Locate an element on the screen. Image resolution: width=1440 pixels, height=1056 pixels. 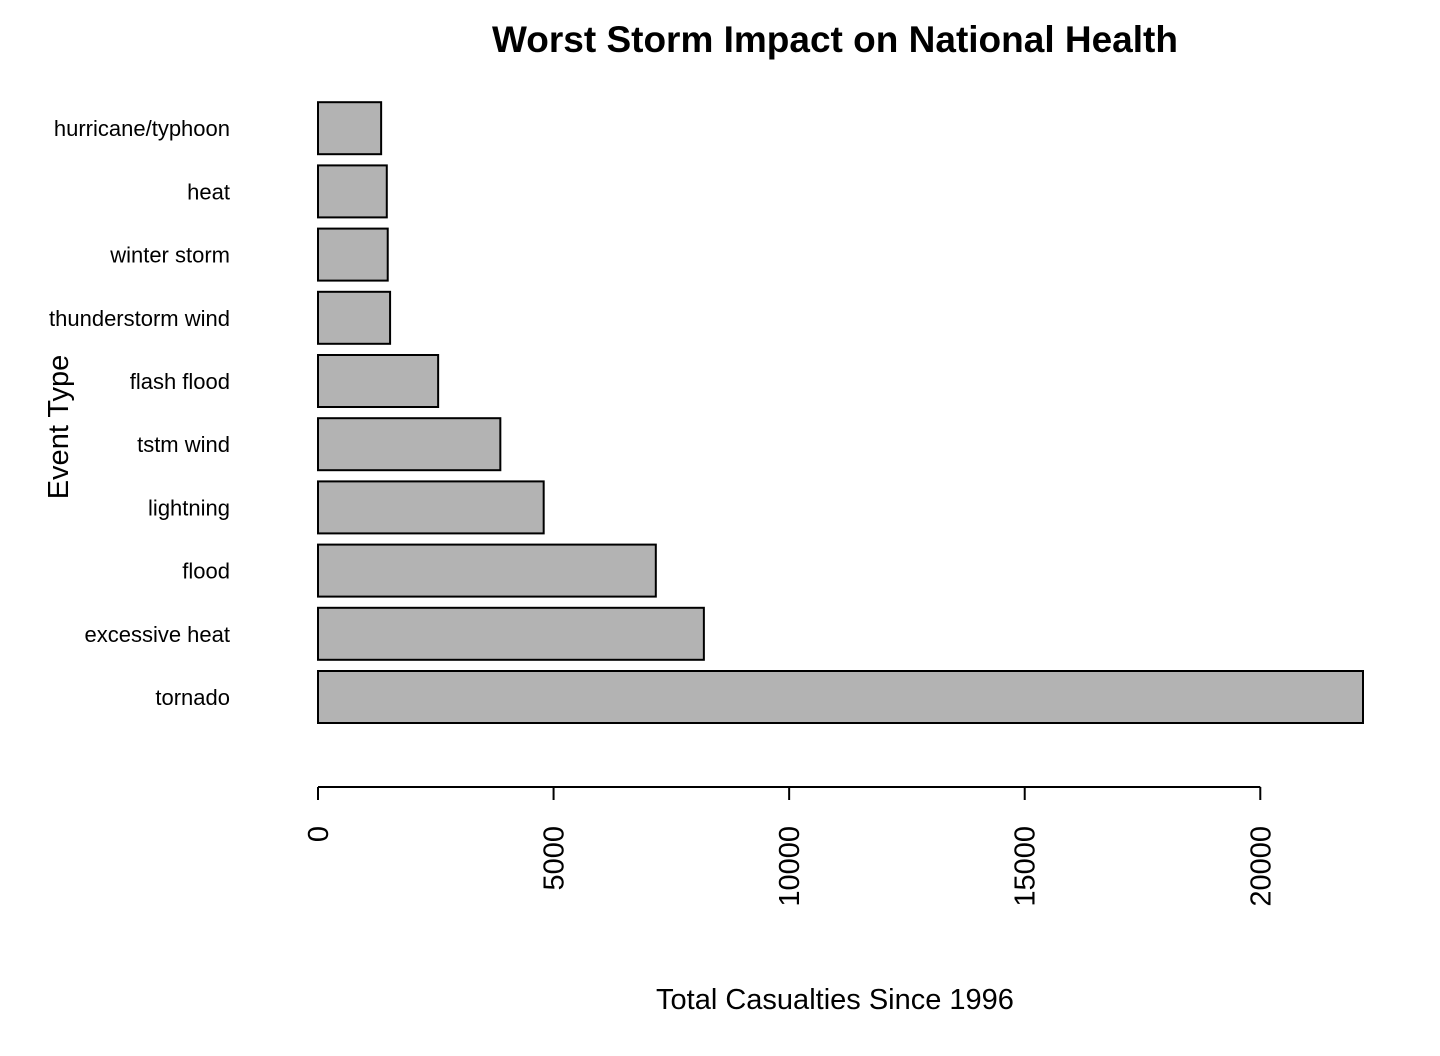
y-tick-label: winter storm is located at coordinates (169, 255).